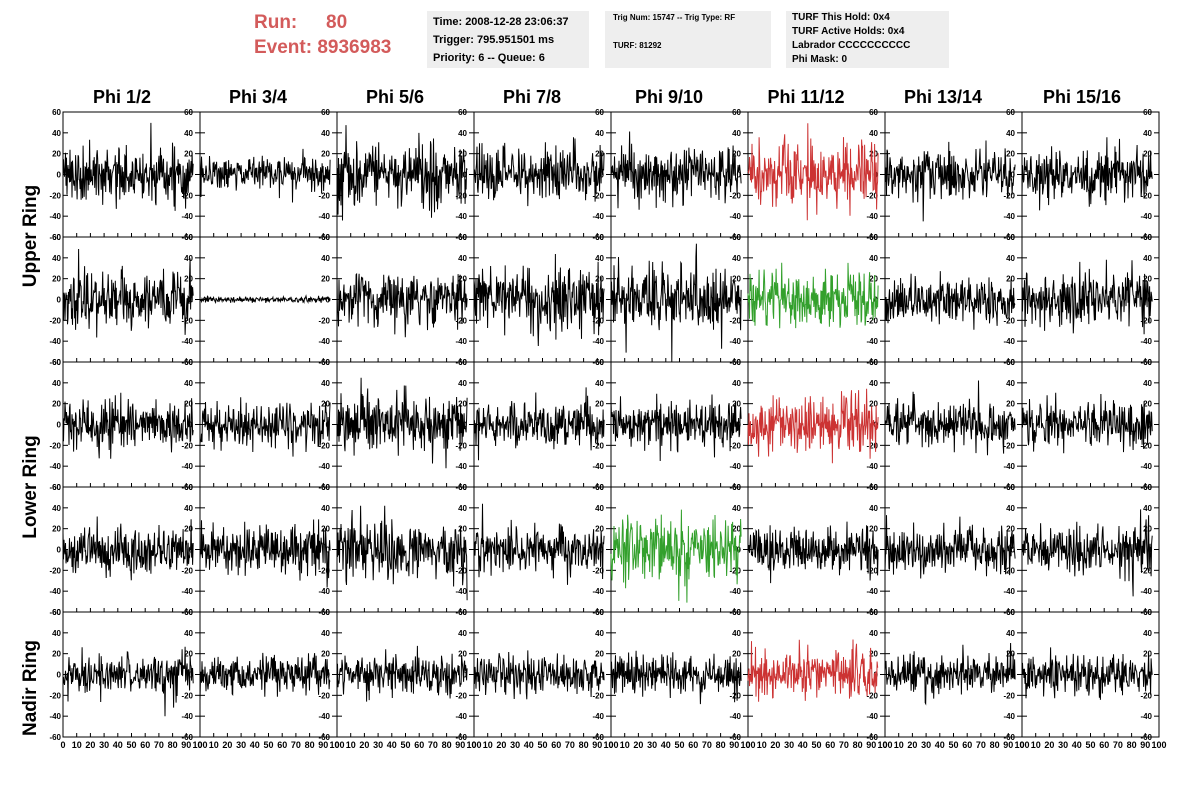  I want to click on turf-this-hold-text: TURF This Hold: 0x4, so click(841, 17).